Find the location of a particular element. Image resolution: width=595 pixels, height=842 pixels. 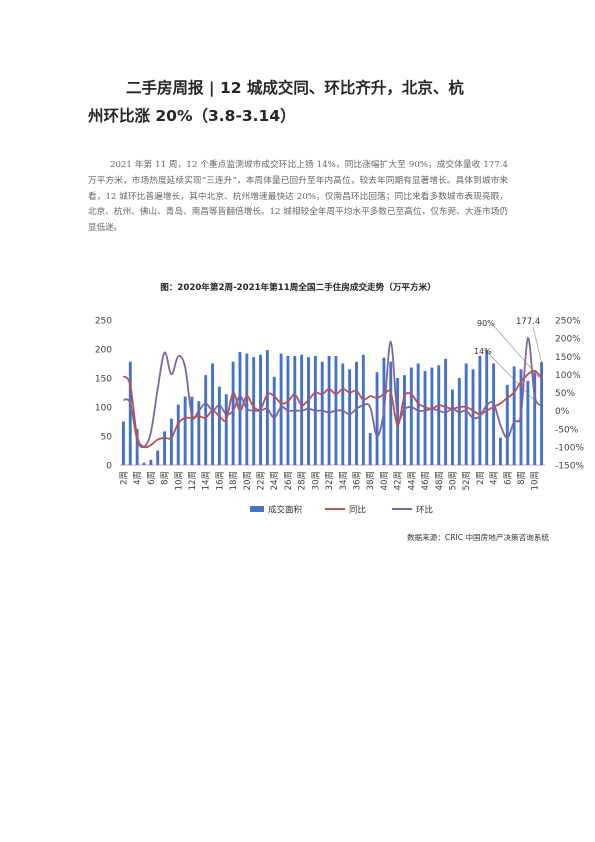

annotation-volume: 177.4 is located at coordinates (528, 322).